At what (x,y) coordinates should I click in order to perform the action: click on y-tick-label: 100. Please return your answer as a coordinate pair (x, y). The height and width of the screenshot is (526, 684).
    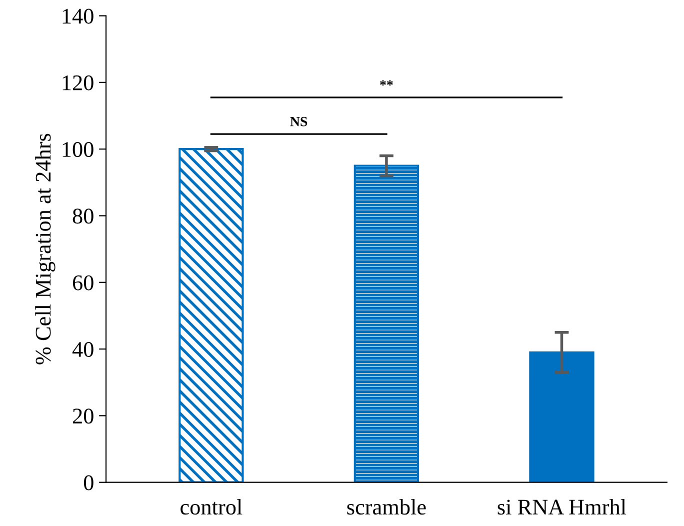
    Looking at the image, I should click on (78, 150).